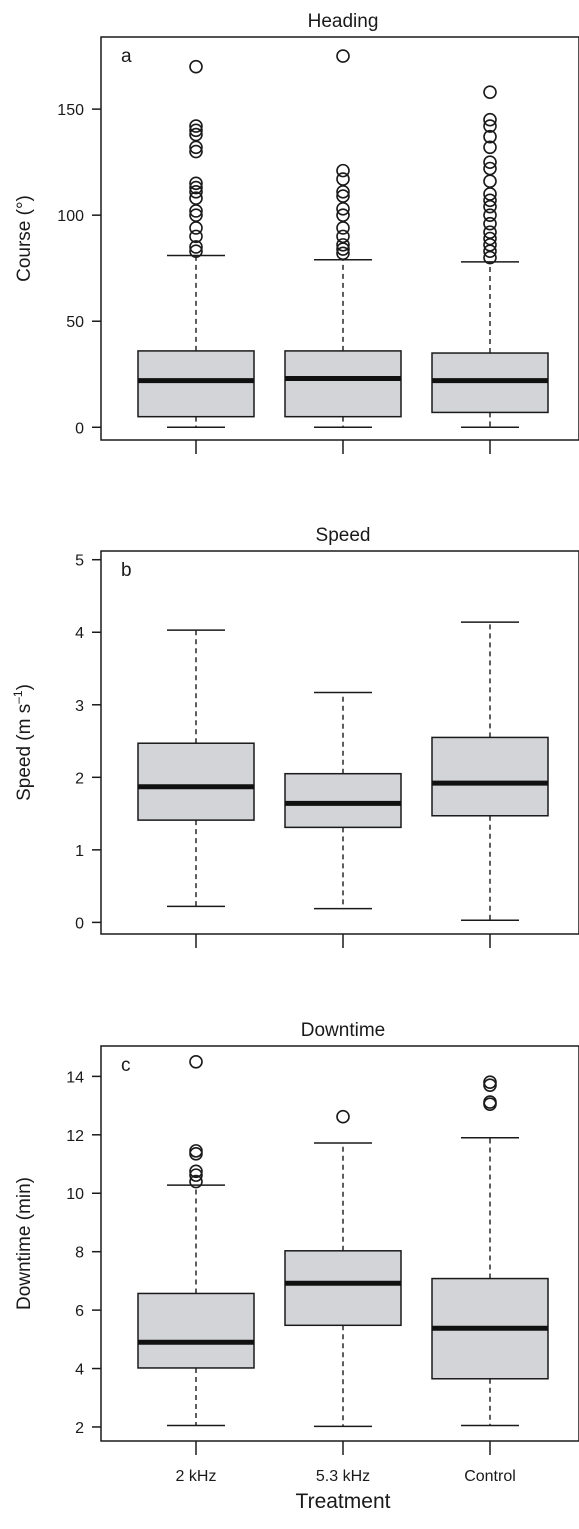 The image size is (579, 1529). What do you see at coordinates (70, 110) in the screenshot?
I see `panel-a-y-tick-label: 150` at bounding box center [70, 110].